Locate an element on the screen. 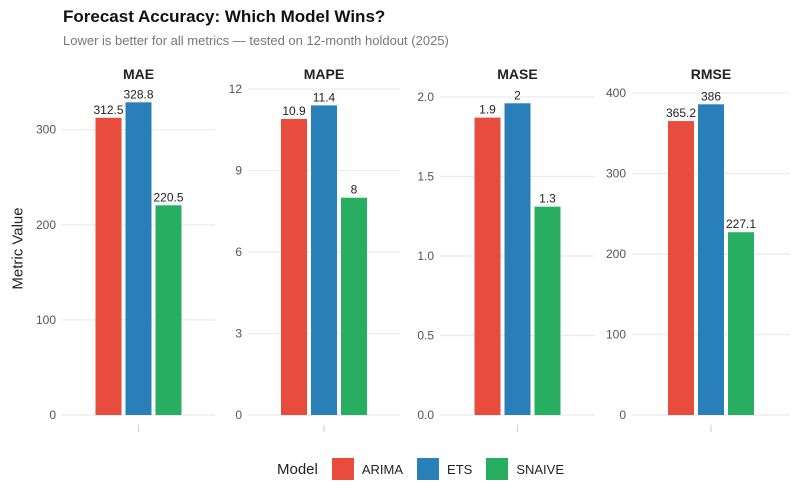 This screenshot has width=800, height=500. y-tick-label: 400 is located at coordinates (616, 93).